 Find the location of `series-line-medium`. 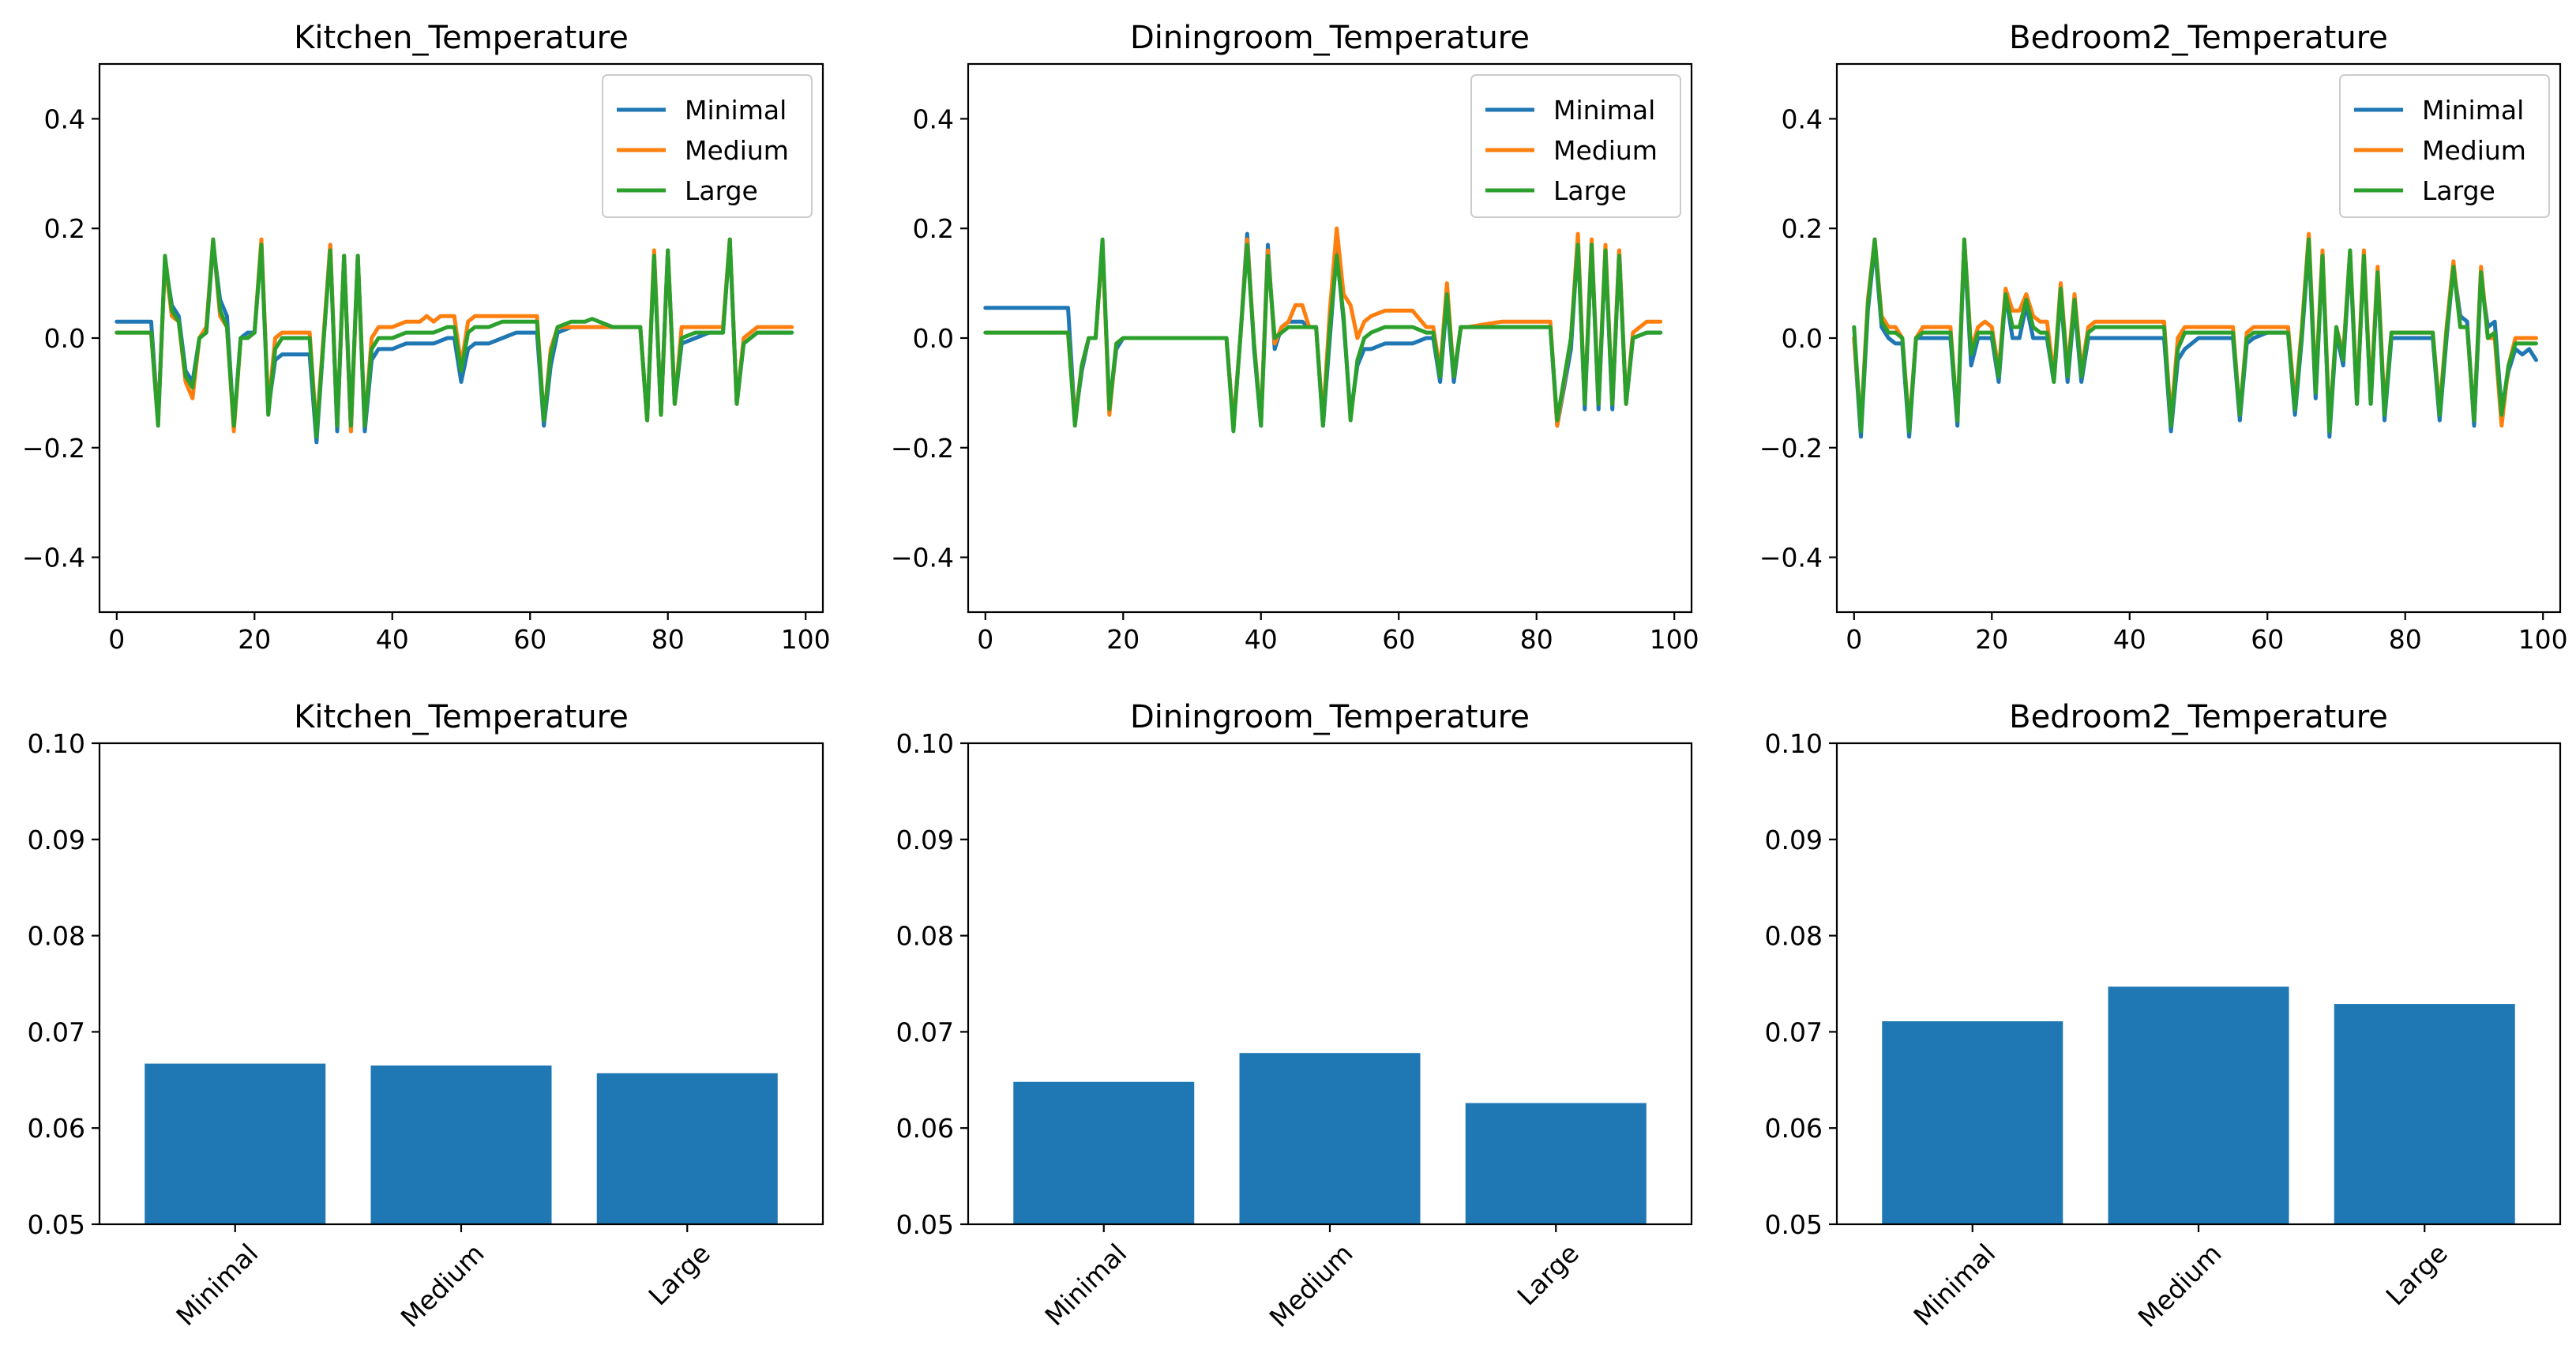

series-line-medium is located at coordinates (1323, 327).